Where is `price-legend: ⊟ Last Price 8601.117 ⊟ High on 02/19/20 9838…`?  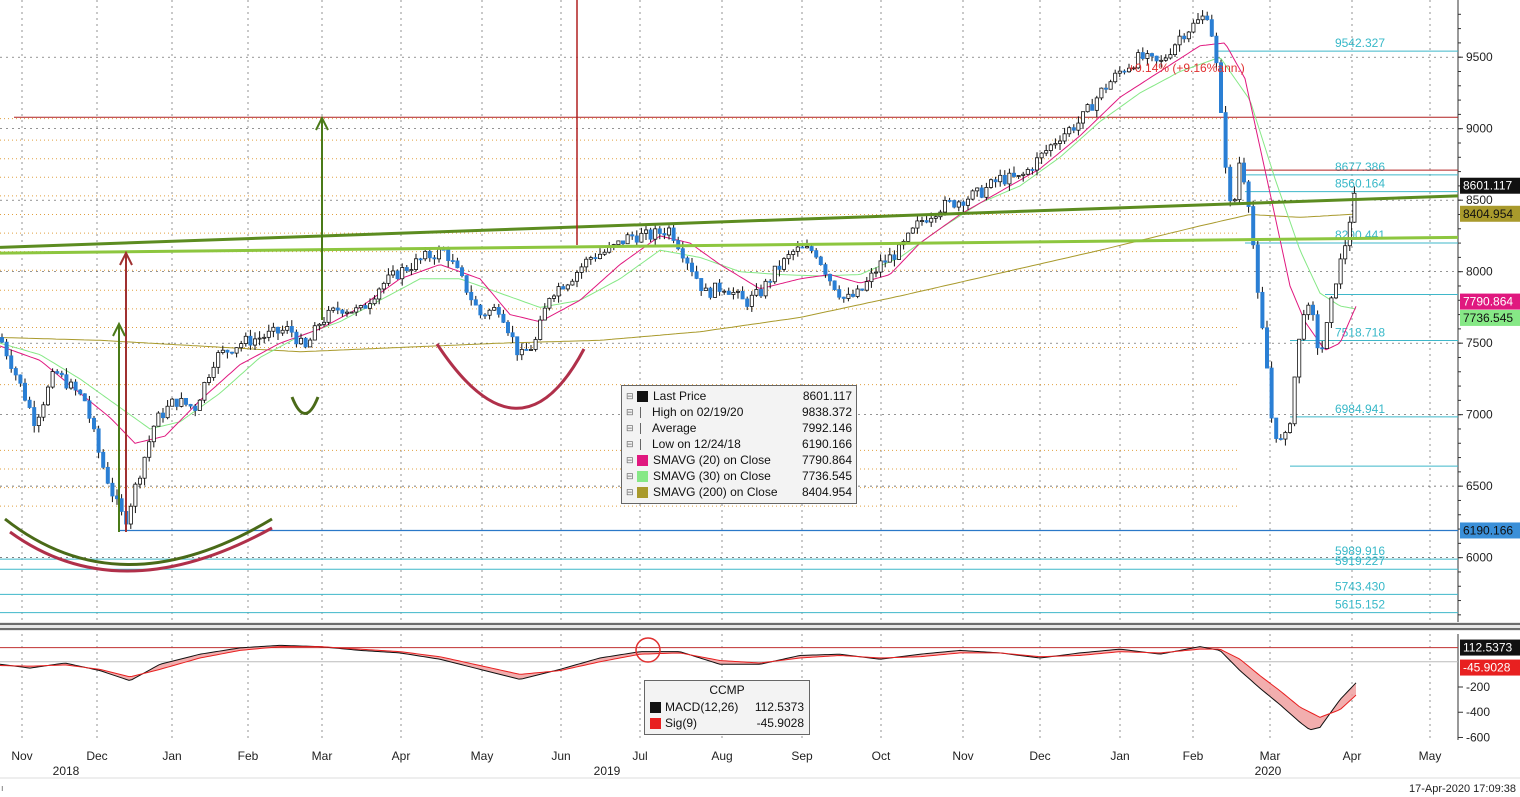 price-legend: ⊟ Last Price 8601.117 ⊟ High on 02/19/20 9838… is located at coordinates (739, 444).